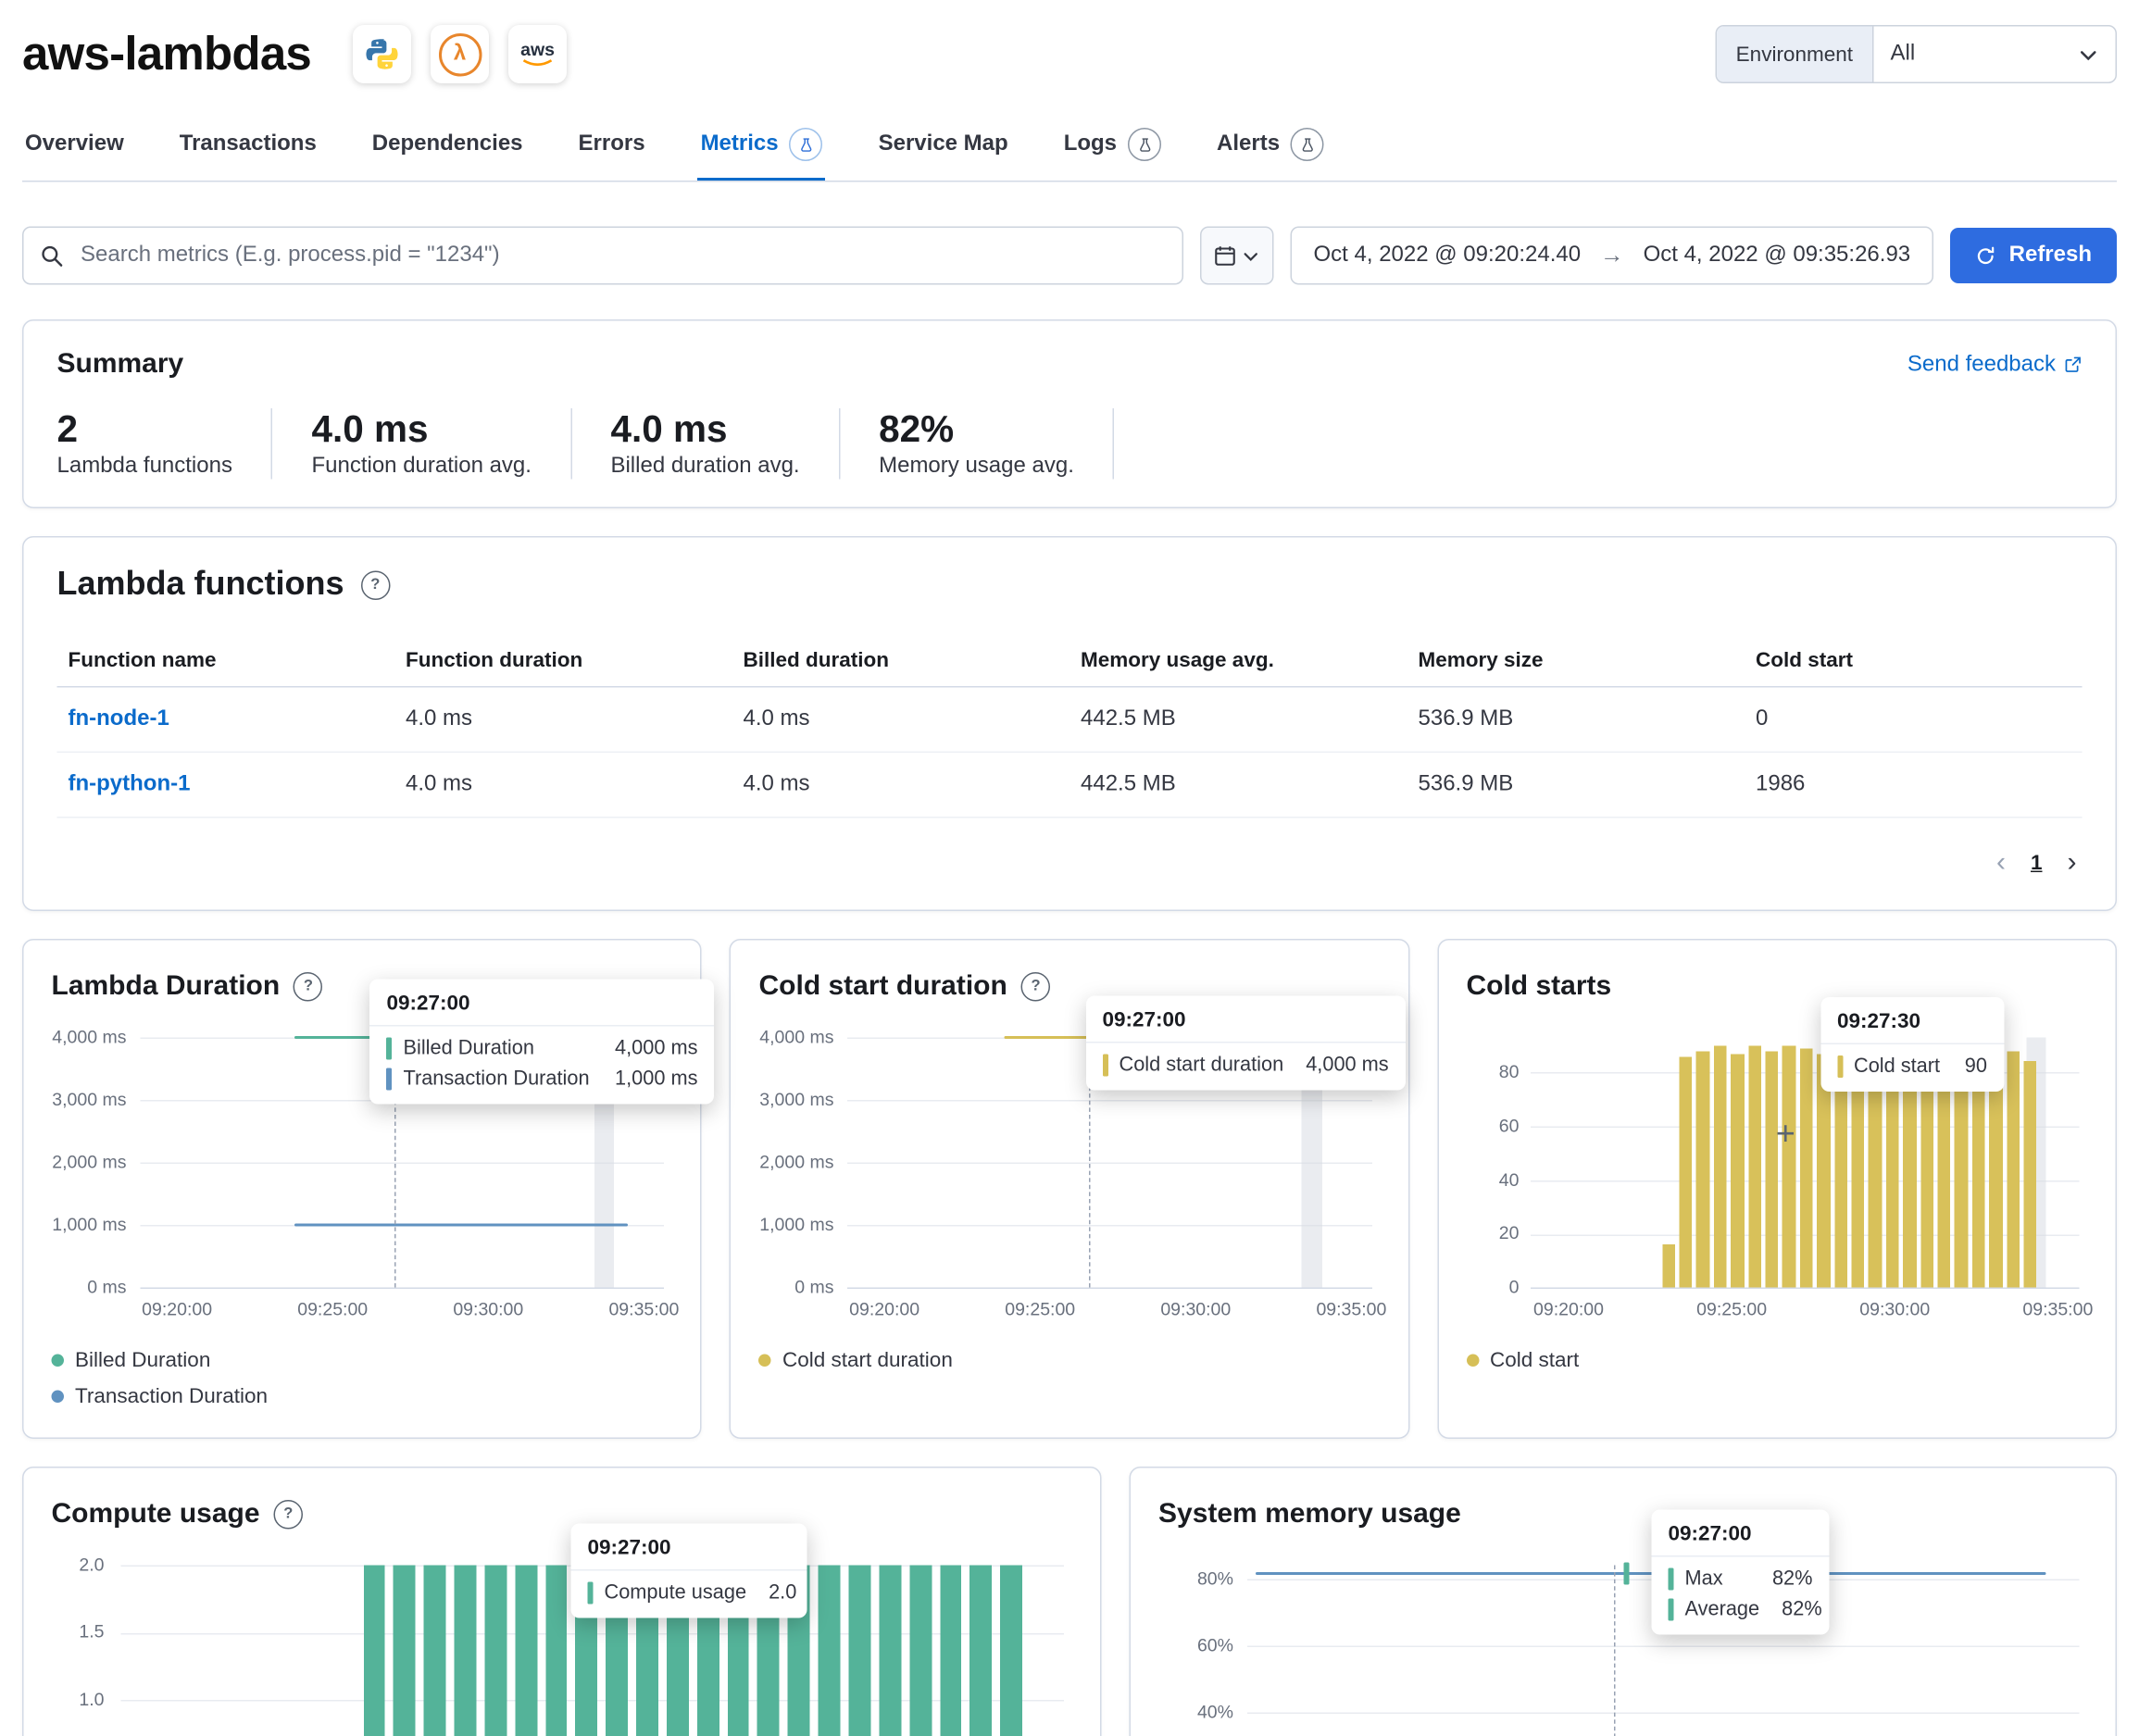 Image resolution: width=2139 pixels, height=1736 pixels. Describe the element at coordinates (563, 661) in the screenshot. I see `col-function-duration: Function duration` at that location.